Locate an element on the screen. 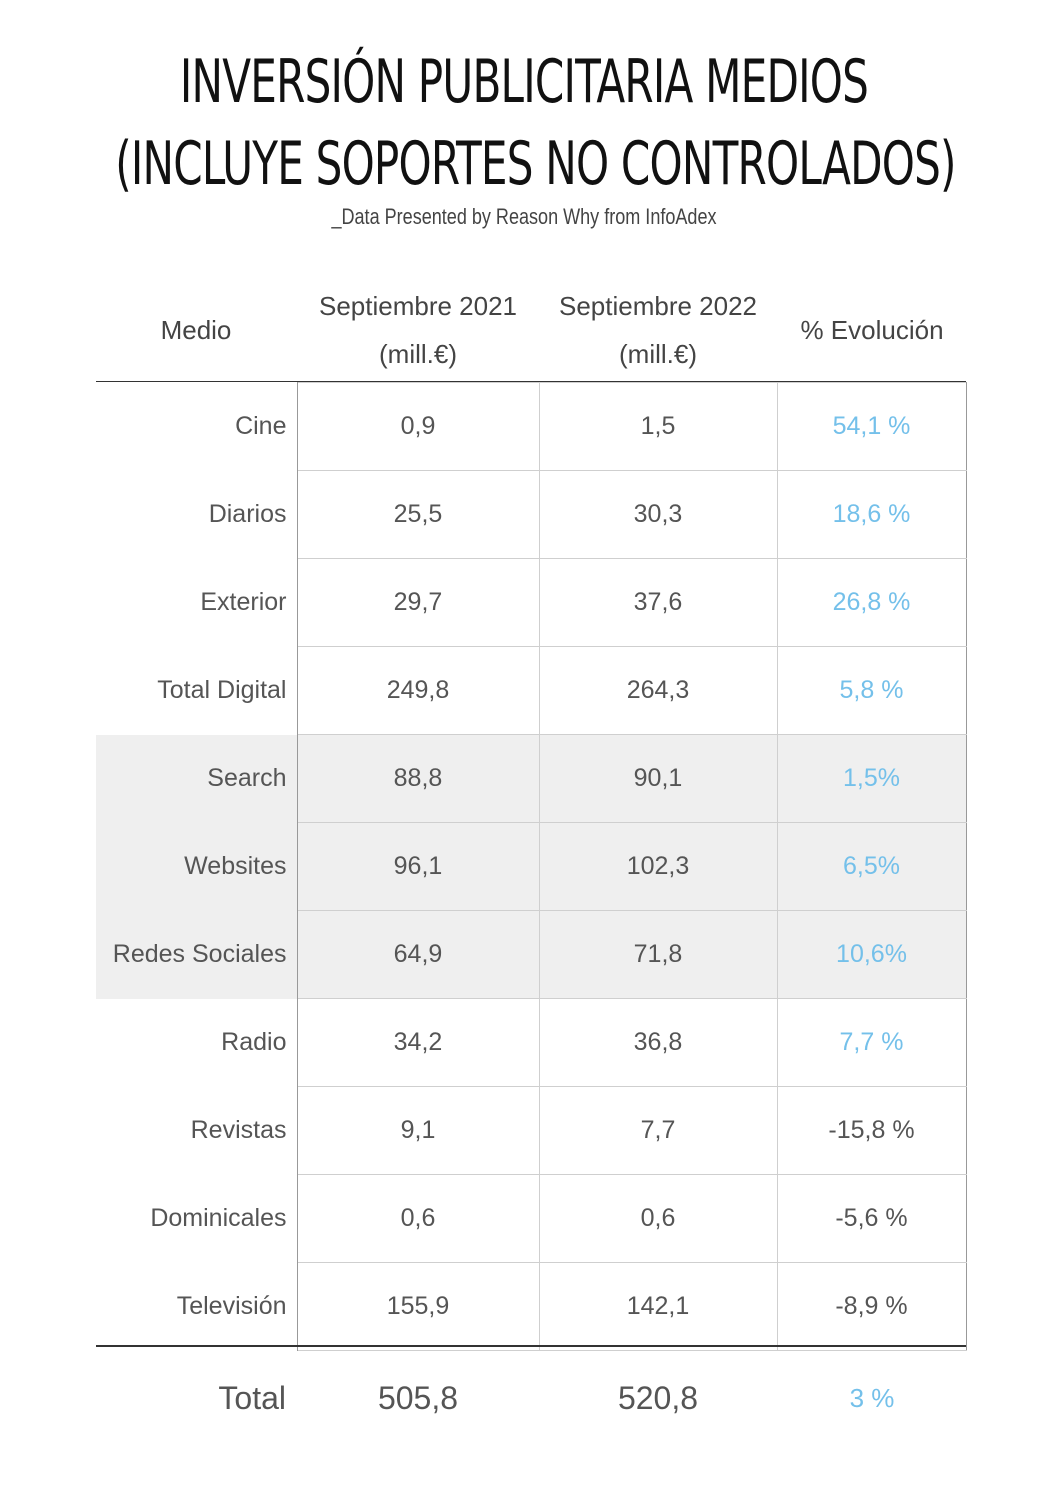 Image resolution: width=1048 pixels, height=1500 pixels. header-septiembre-2021-line2: (mill.€) is located at coordinates (418, 354).